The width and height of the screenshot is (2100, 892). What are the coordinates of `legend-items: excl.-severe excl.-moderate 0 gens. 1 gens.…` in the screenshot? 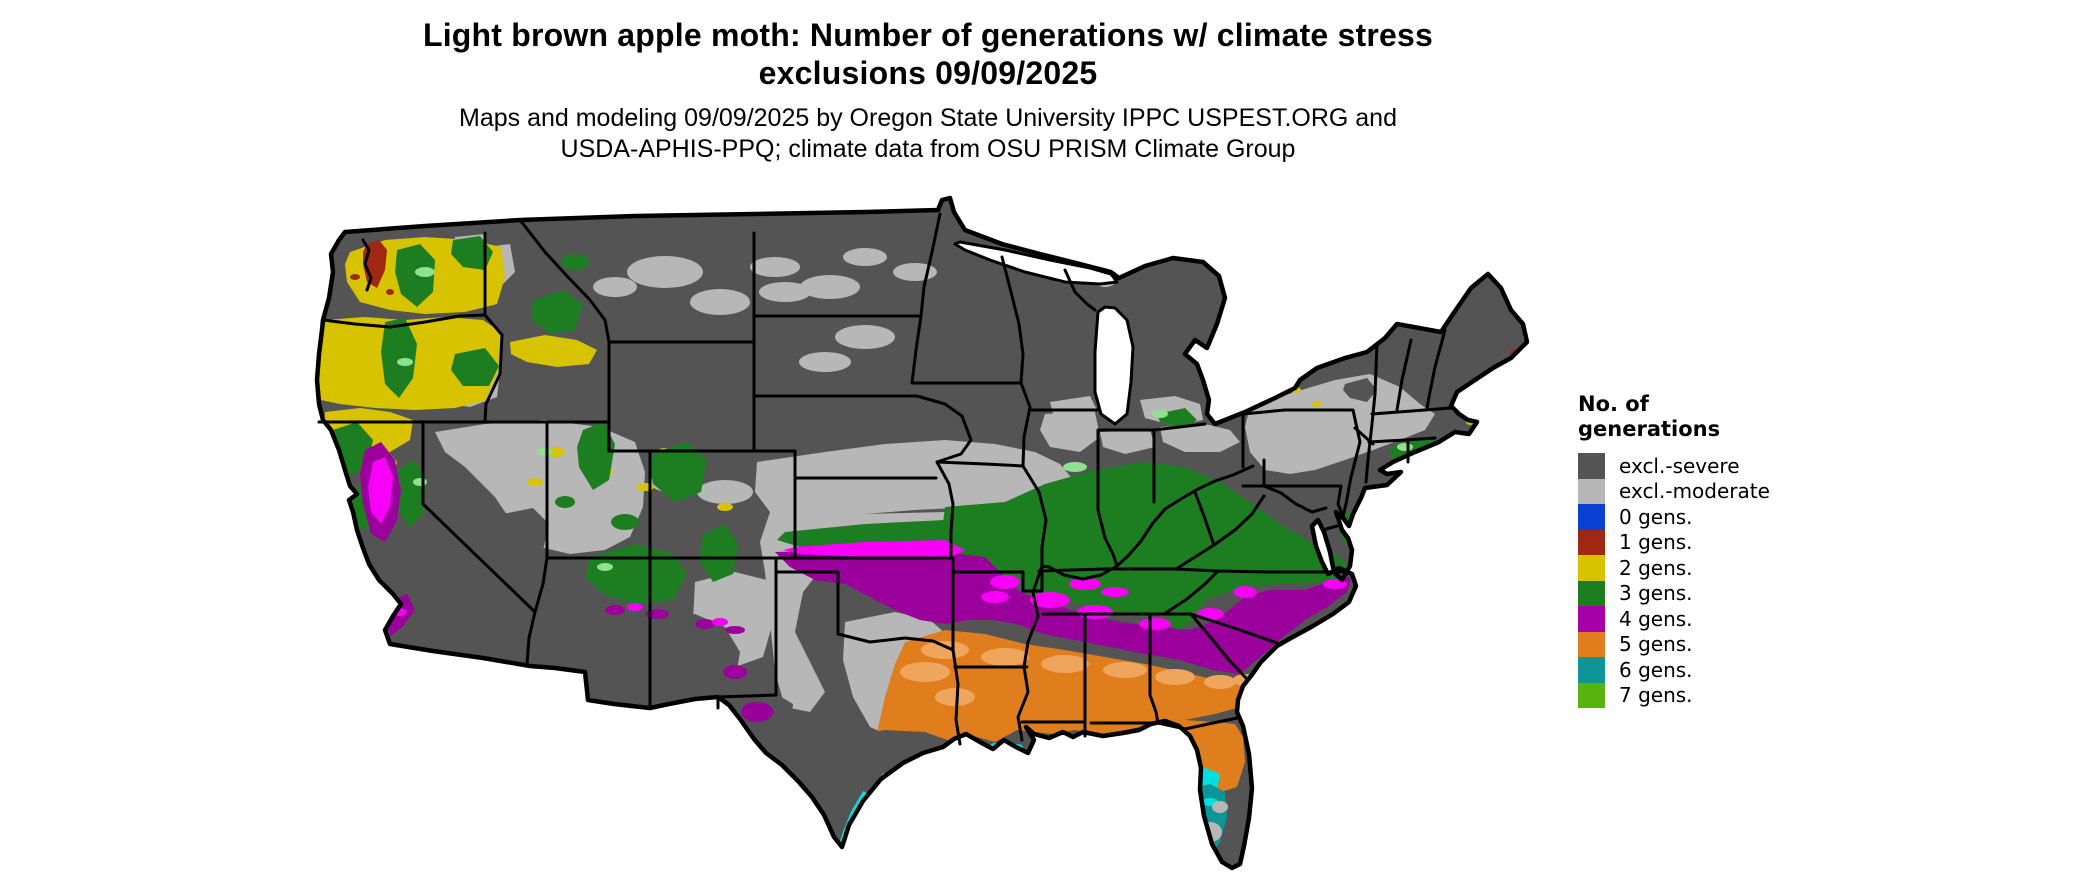 It's located at (1708, 580).